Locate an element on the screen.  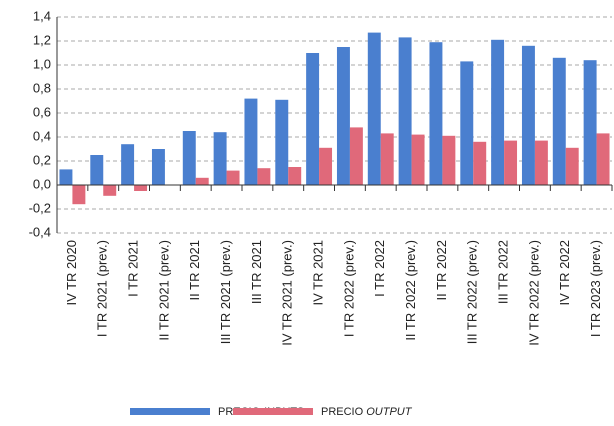
x-tick-label: II TR 2021 is located at coordinates (194, 270).